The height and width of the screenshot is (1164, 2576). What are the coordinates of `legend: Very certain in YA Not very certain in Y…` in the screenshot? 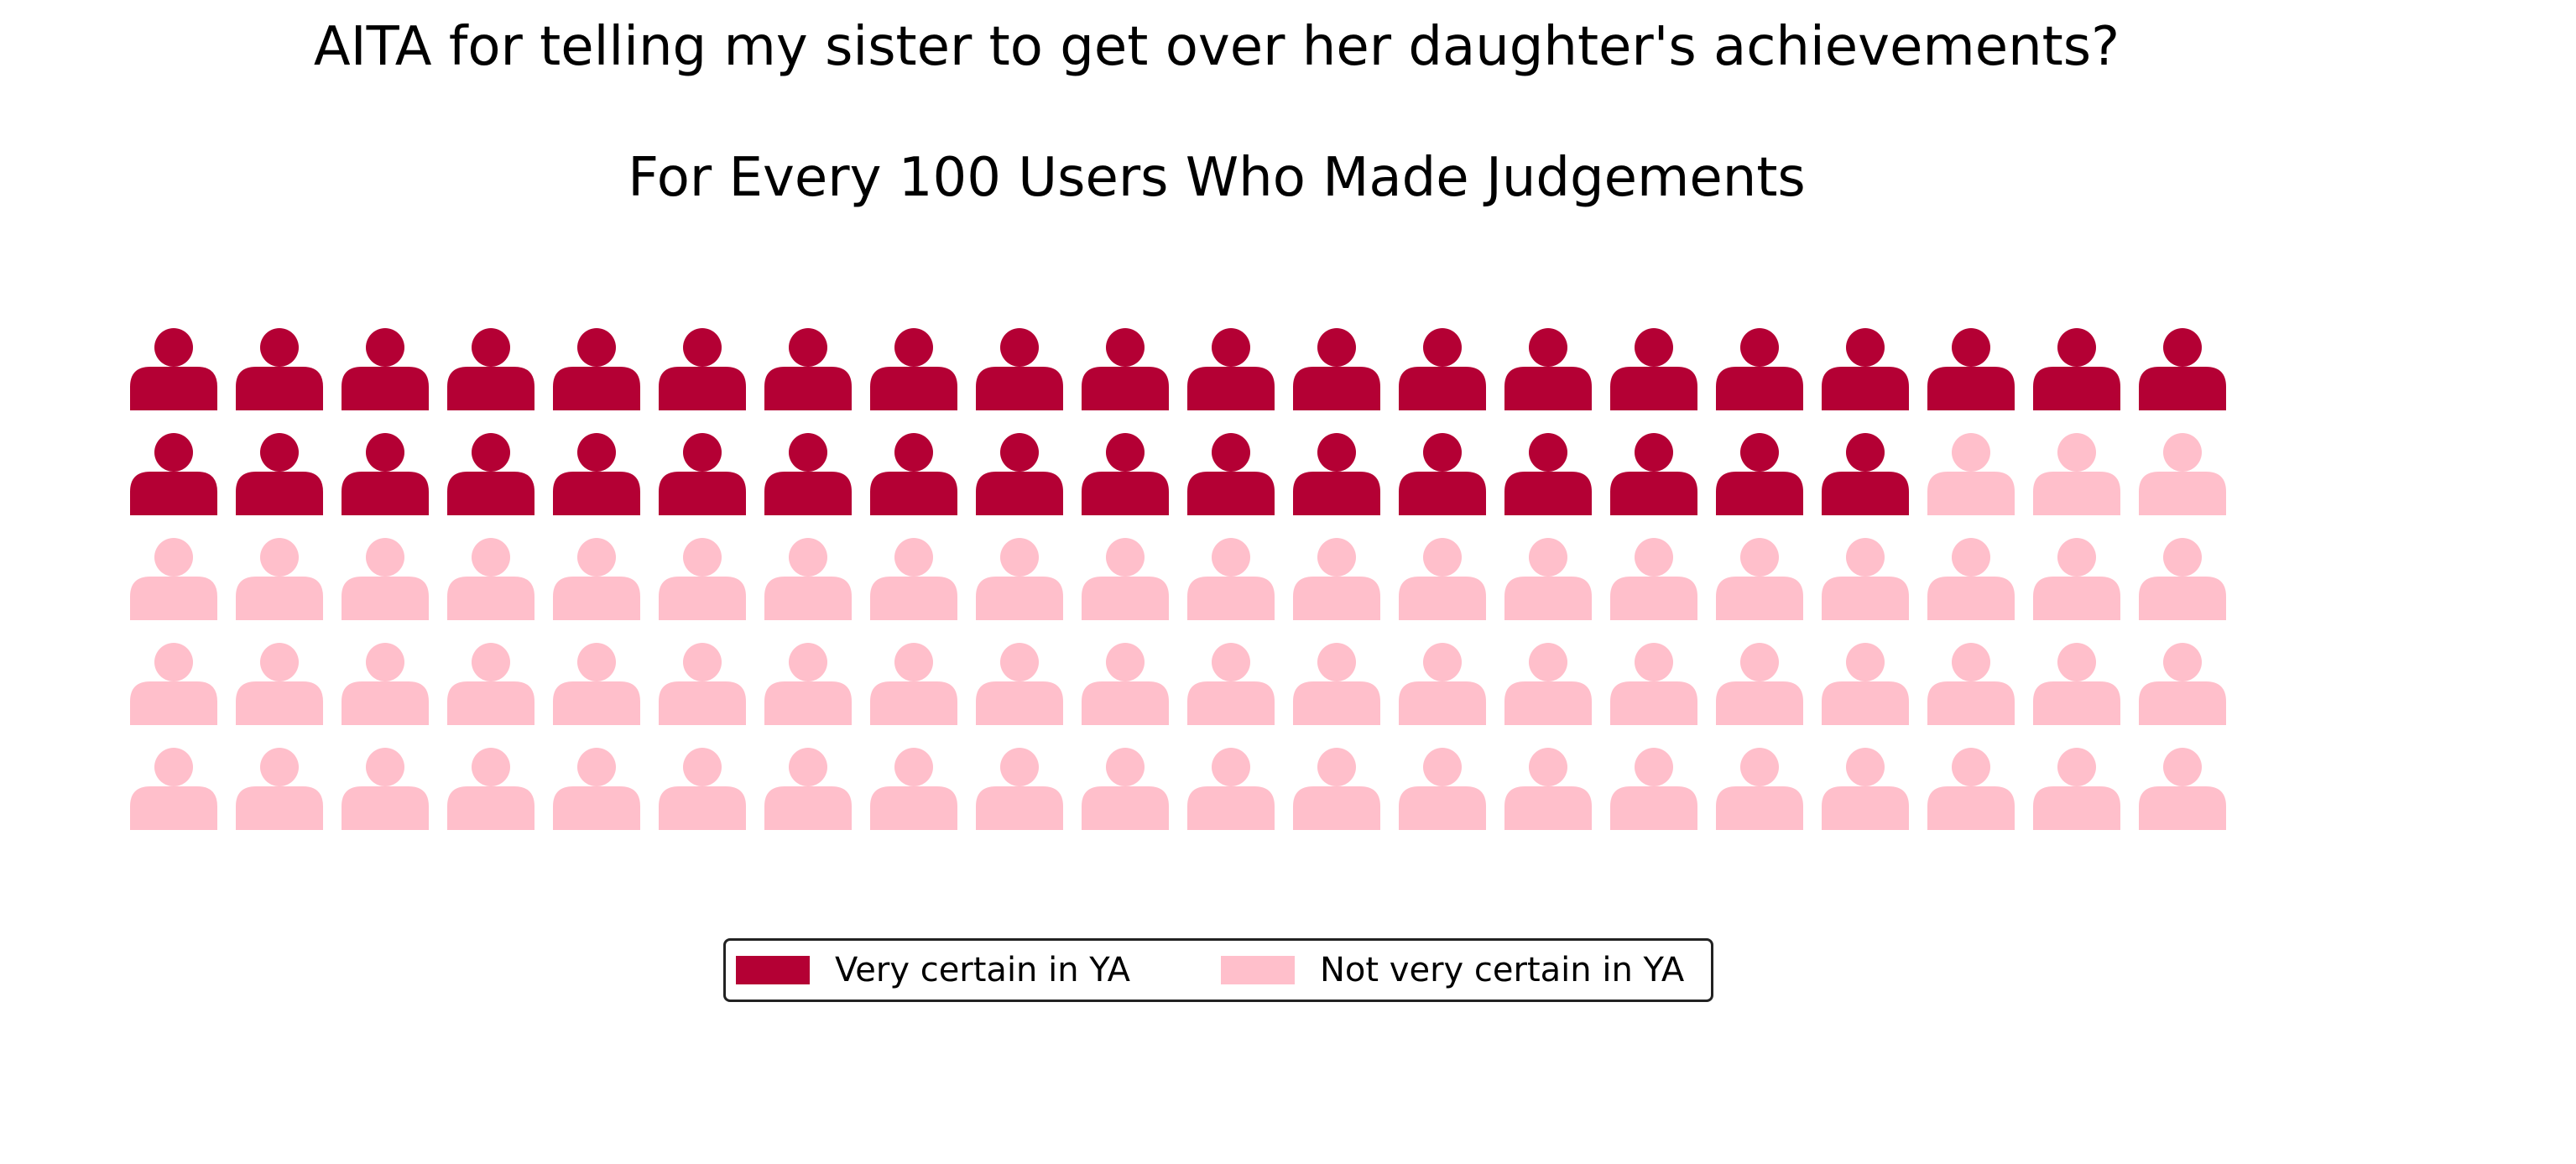 It's located at (1218, 970).